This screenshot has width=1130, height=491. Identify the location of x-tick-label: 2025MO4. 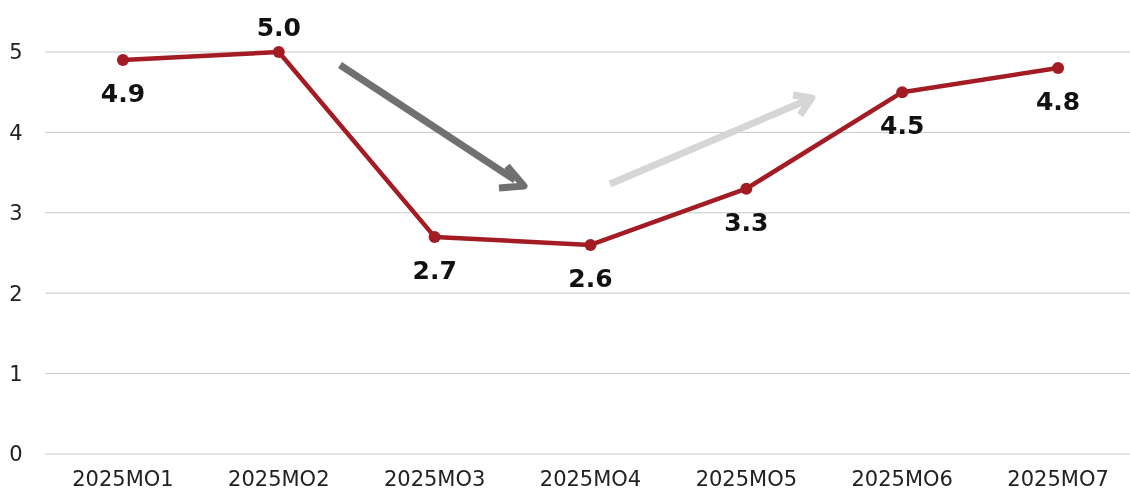
(590, 479).